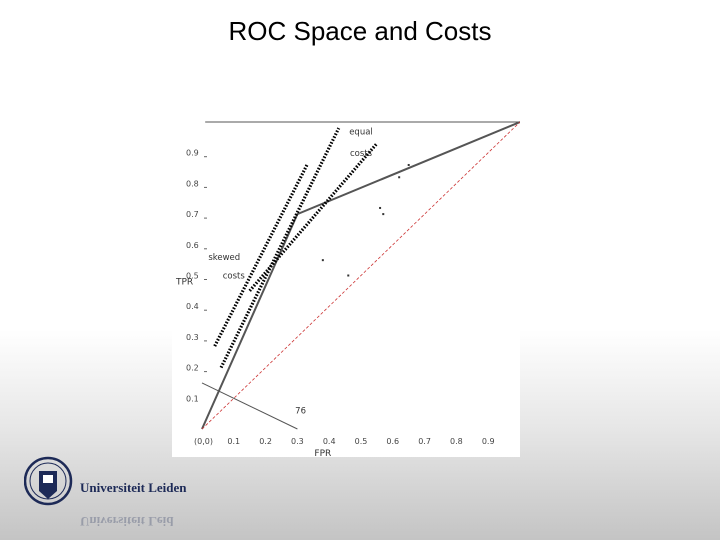  Describe the element at coordinates (488, 441) in the screenshot. I see `x-tick-label: 0.9` at that location.